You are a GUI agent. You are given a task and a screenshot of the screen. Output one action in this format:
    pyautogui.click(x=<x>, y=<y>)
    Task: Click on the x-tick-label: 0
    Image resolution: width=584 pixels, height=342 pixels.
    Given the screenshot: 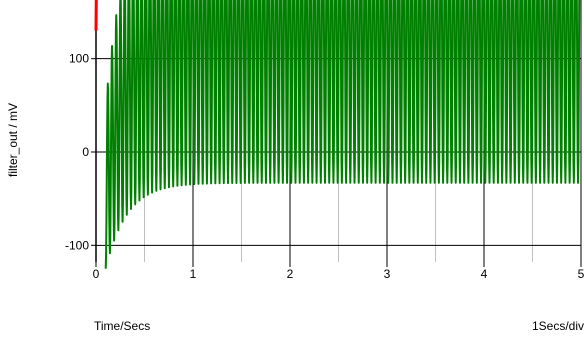 What is the action you would take?
    pyautogui.click(x=96, y=274)
    